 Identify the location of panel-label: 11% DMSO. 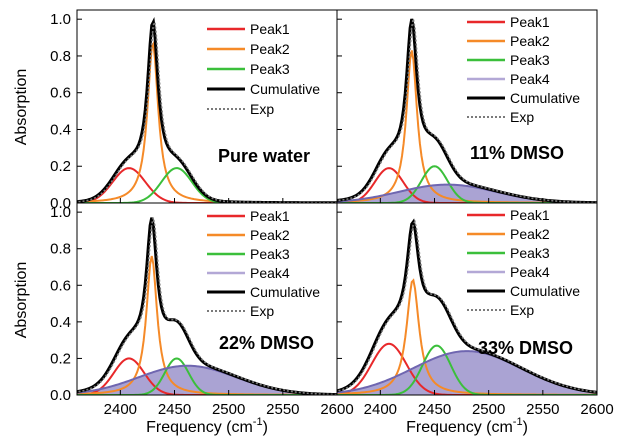
(517, 153).